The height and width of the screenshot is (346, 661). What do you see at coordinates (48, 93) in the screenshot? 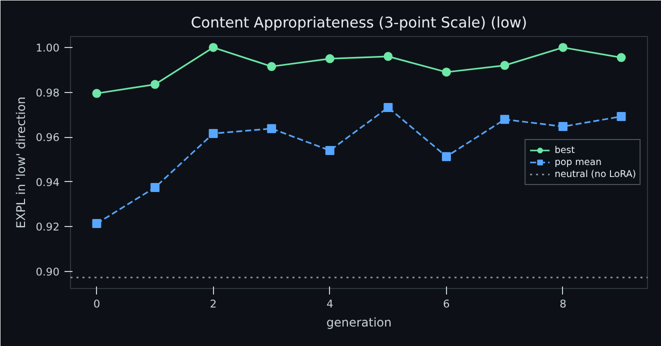
I see `y-tick-label: 0.98` at bounding box center [48, 93].